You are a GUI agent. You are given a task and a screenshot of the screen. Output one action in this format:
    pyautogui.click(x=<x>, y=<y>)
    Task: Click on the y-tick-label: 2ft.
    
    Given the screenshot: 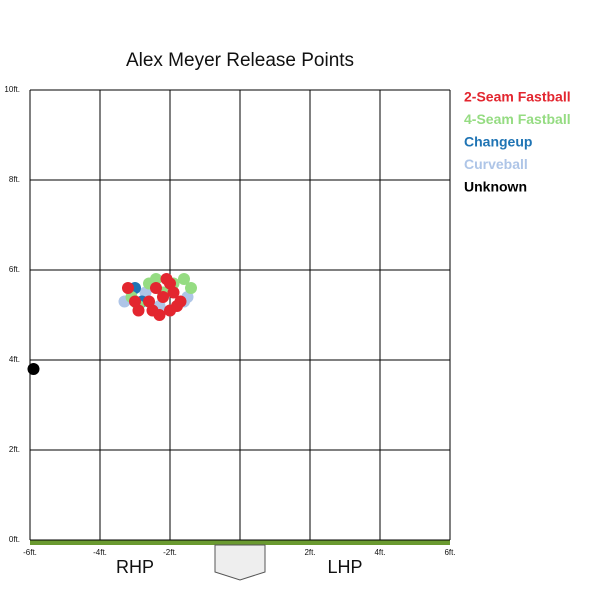 What is the action you would take?
    pyautogui.click(x=14, y=449)
    